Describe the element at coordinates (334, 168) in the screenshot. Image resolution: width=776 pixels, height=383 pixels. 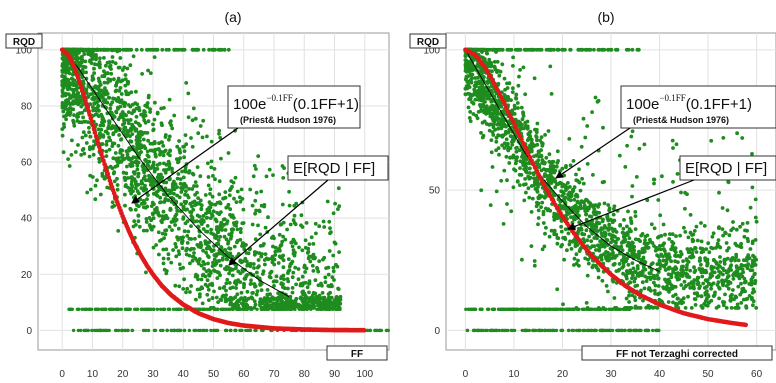
I see `panel-a-expectation-label: E[RQD | FF]` at that location.